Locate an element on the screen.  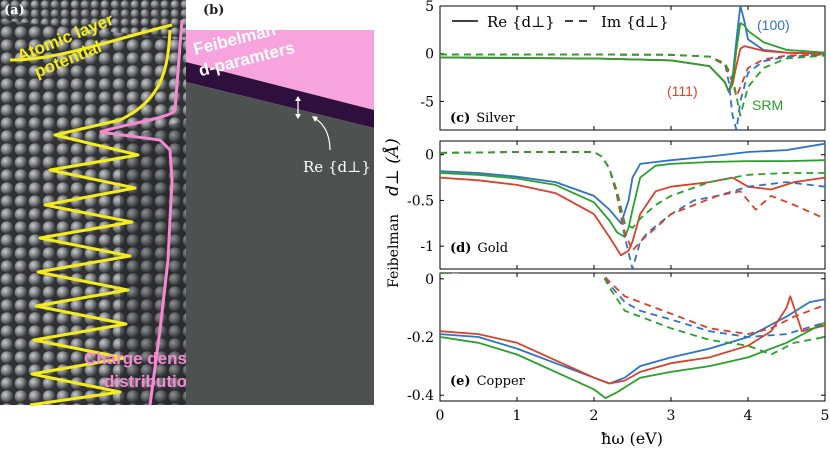
ytick-label-gold-2: -1 is located at coordinates (427, 247).